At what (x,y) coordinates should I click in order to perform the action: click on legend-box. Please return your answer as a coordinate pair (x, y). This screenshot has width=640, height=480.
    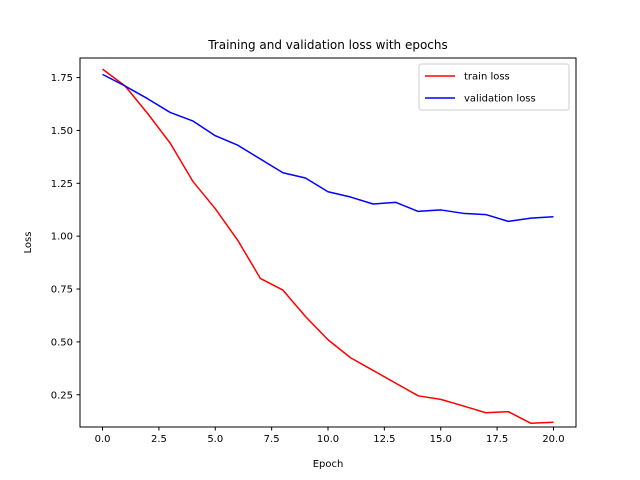
    Looking at the image, I should click on (494, 87).